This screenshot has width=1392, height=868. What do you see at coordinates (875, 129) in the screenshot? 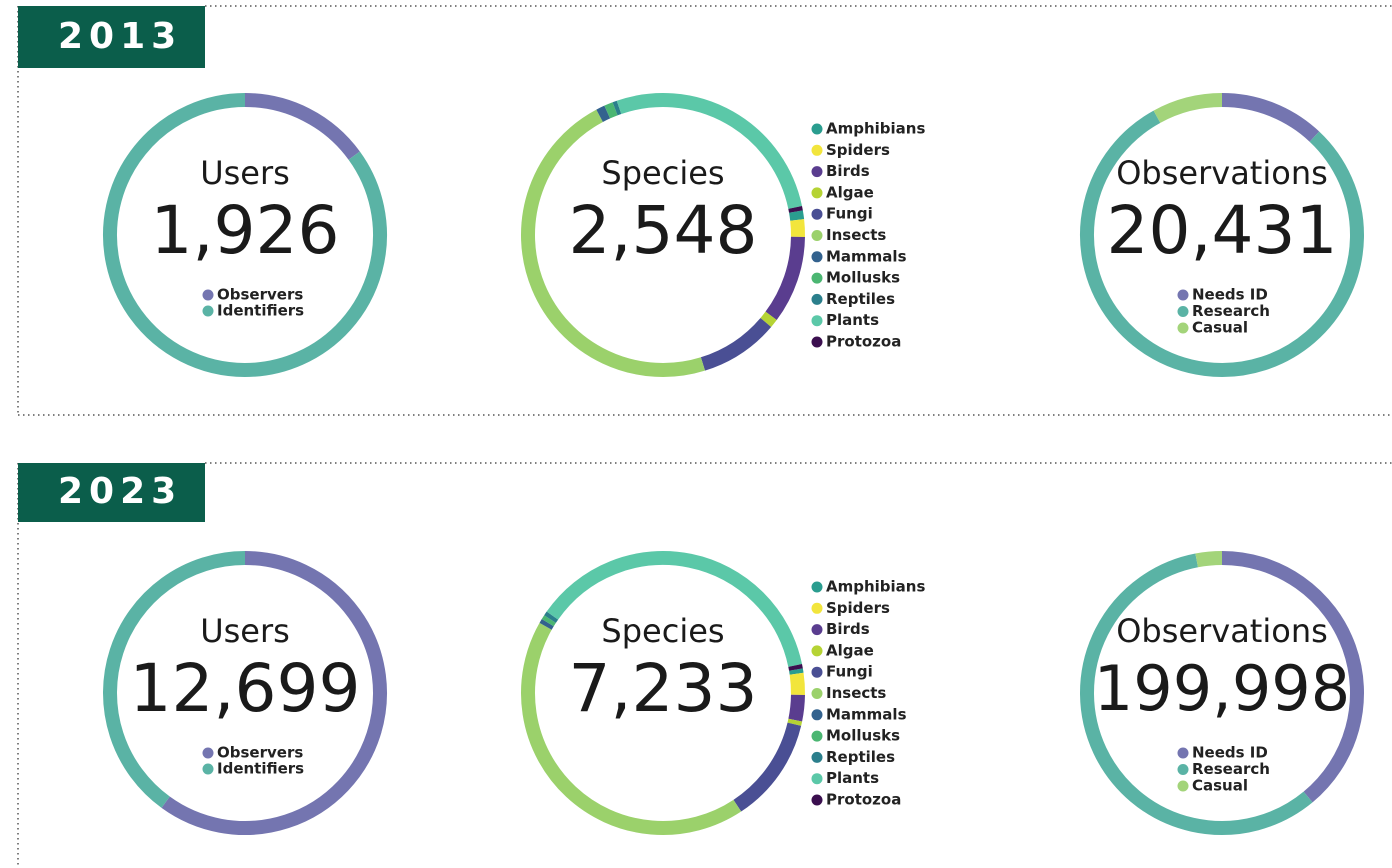
I see `legend-label: Amphibians` at bounding box center [875, 129].